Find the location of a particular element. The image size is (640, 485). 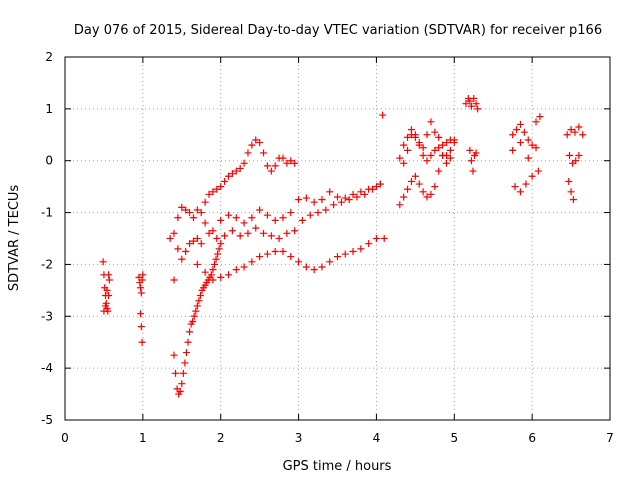

y-tick-label: 1 is located at coordinates (49, 109).